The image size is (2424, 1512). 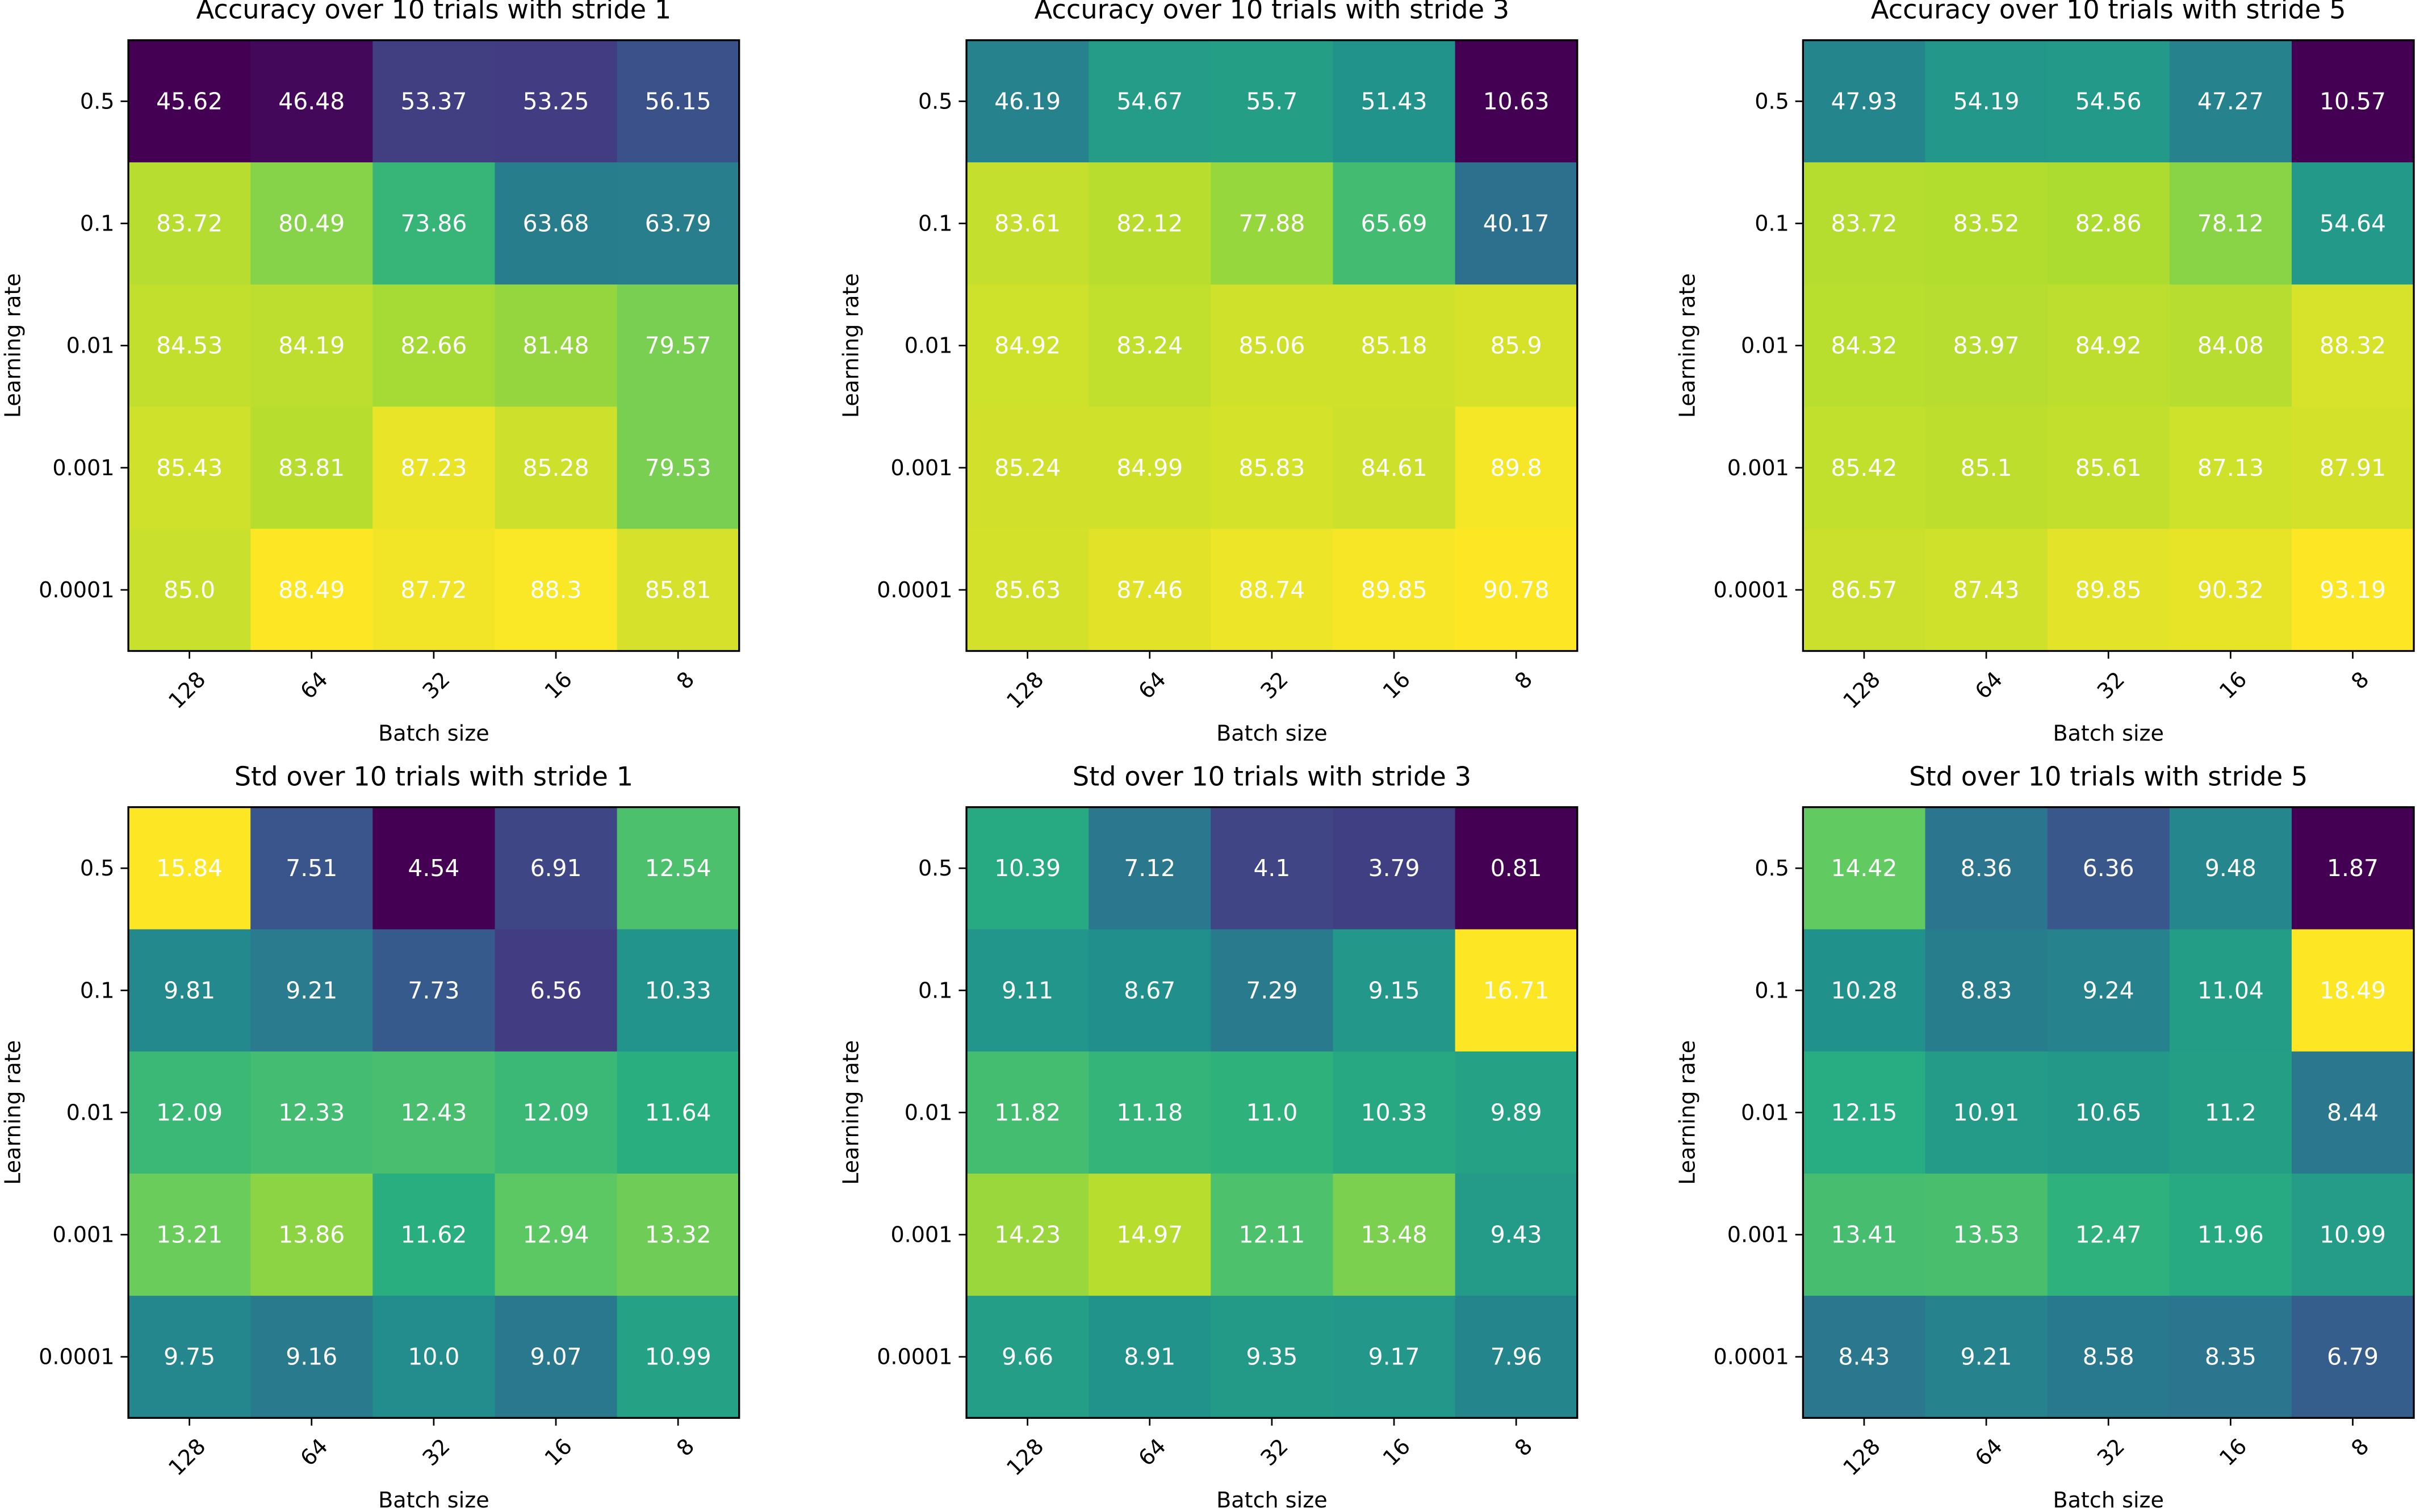 What do you see at coordinates (2108, 467) in the screenshot?
I see `chart-3-value-label: 85.61` at bounding box center [2108, 467].